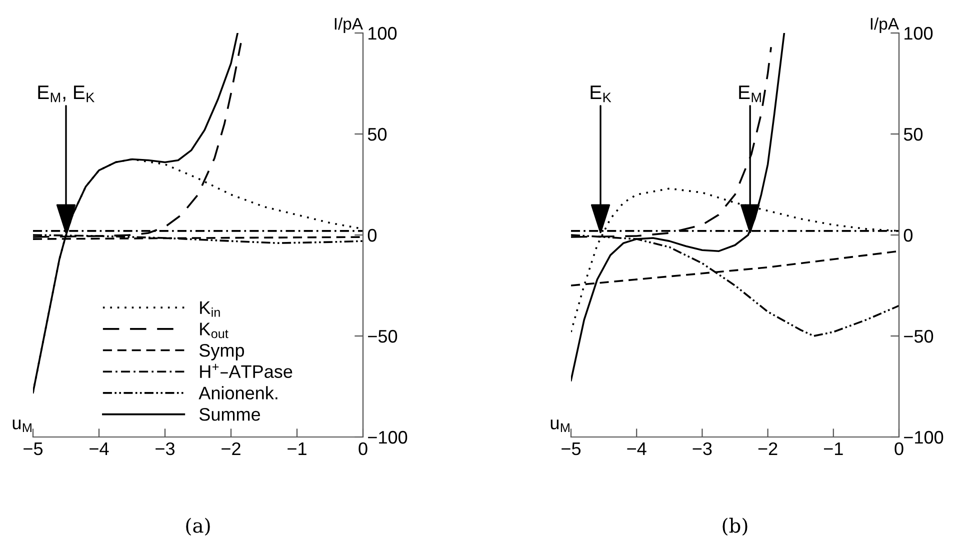 This screenshot has height=549, width=953. I want to click on text: (b), so click(735, 527).